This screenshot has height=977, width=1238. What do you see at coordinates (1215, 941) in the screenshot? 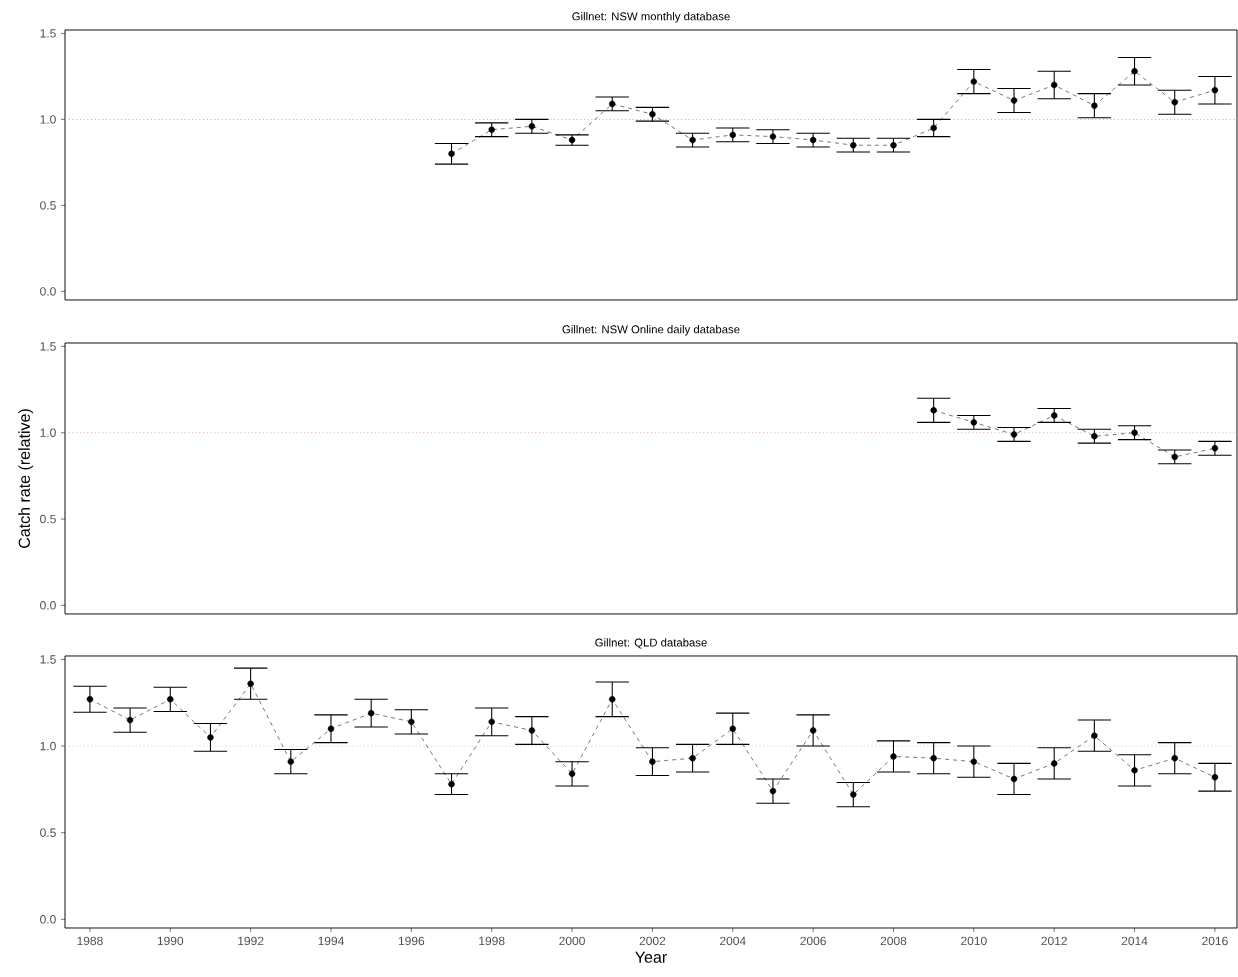
I see `x-tick-label: 2016` at bounding box center [1215, 941].